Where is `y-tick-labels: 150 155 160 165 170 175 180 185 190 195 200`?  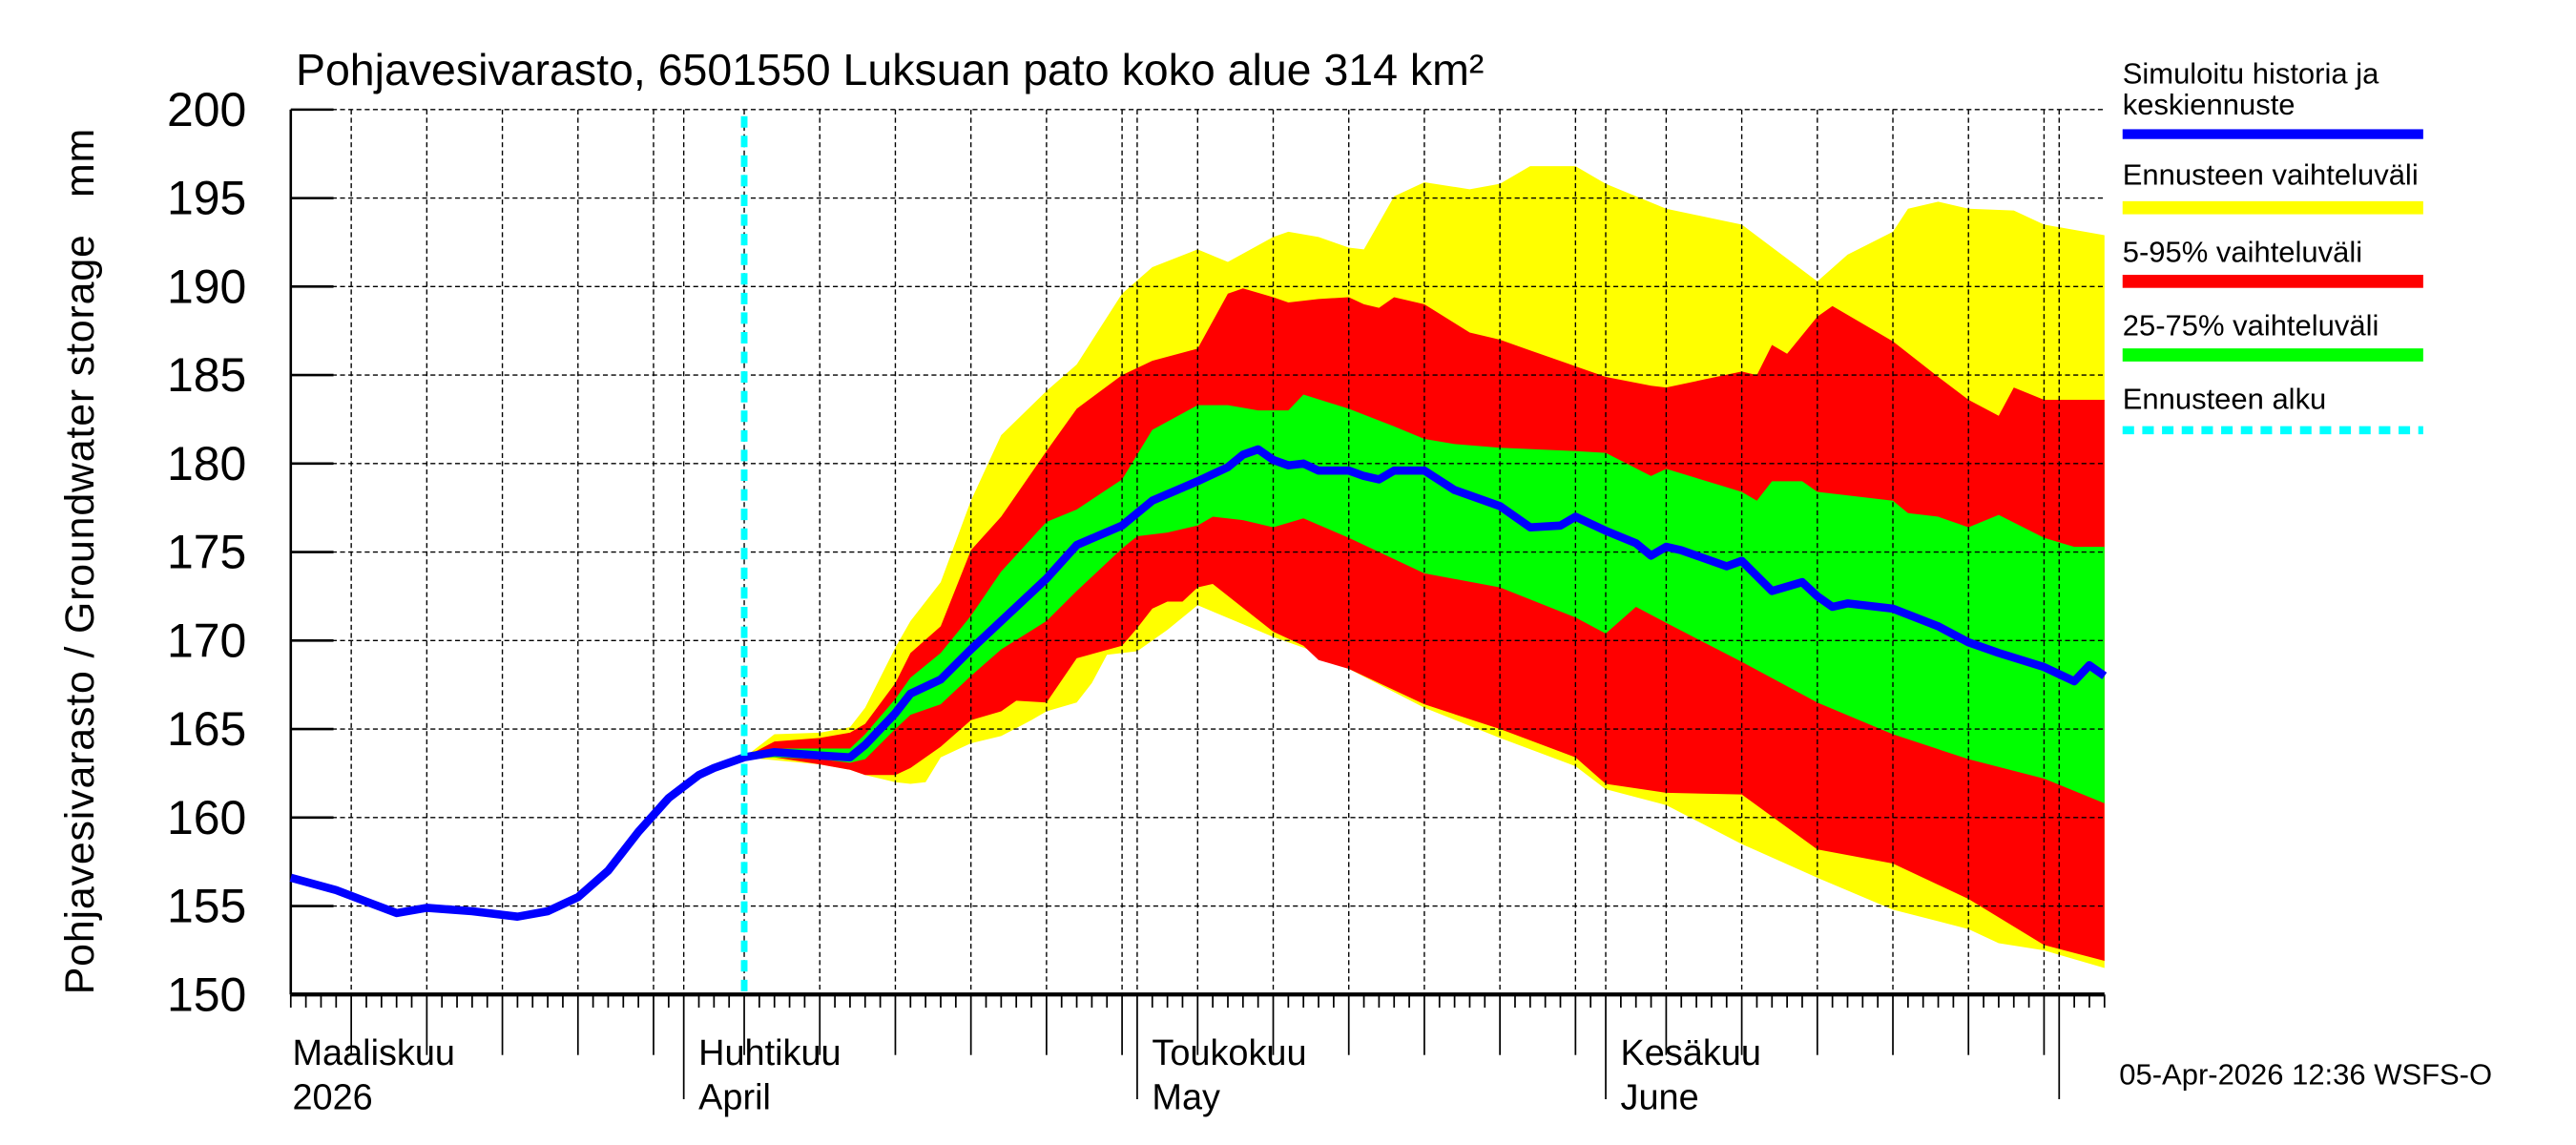 y-tick-labels: 150 155 160 165 170 175 180 185 190 195 200 is located at coordinates (206, 552).